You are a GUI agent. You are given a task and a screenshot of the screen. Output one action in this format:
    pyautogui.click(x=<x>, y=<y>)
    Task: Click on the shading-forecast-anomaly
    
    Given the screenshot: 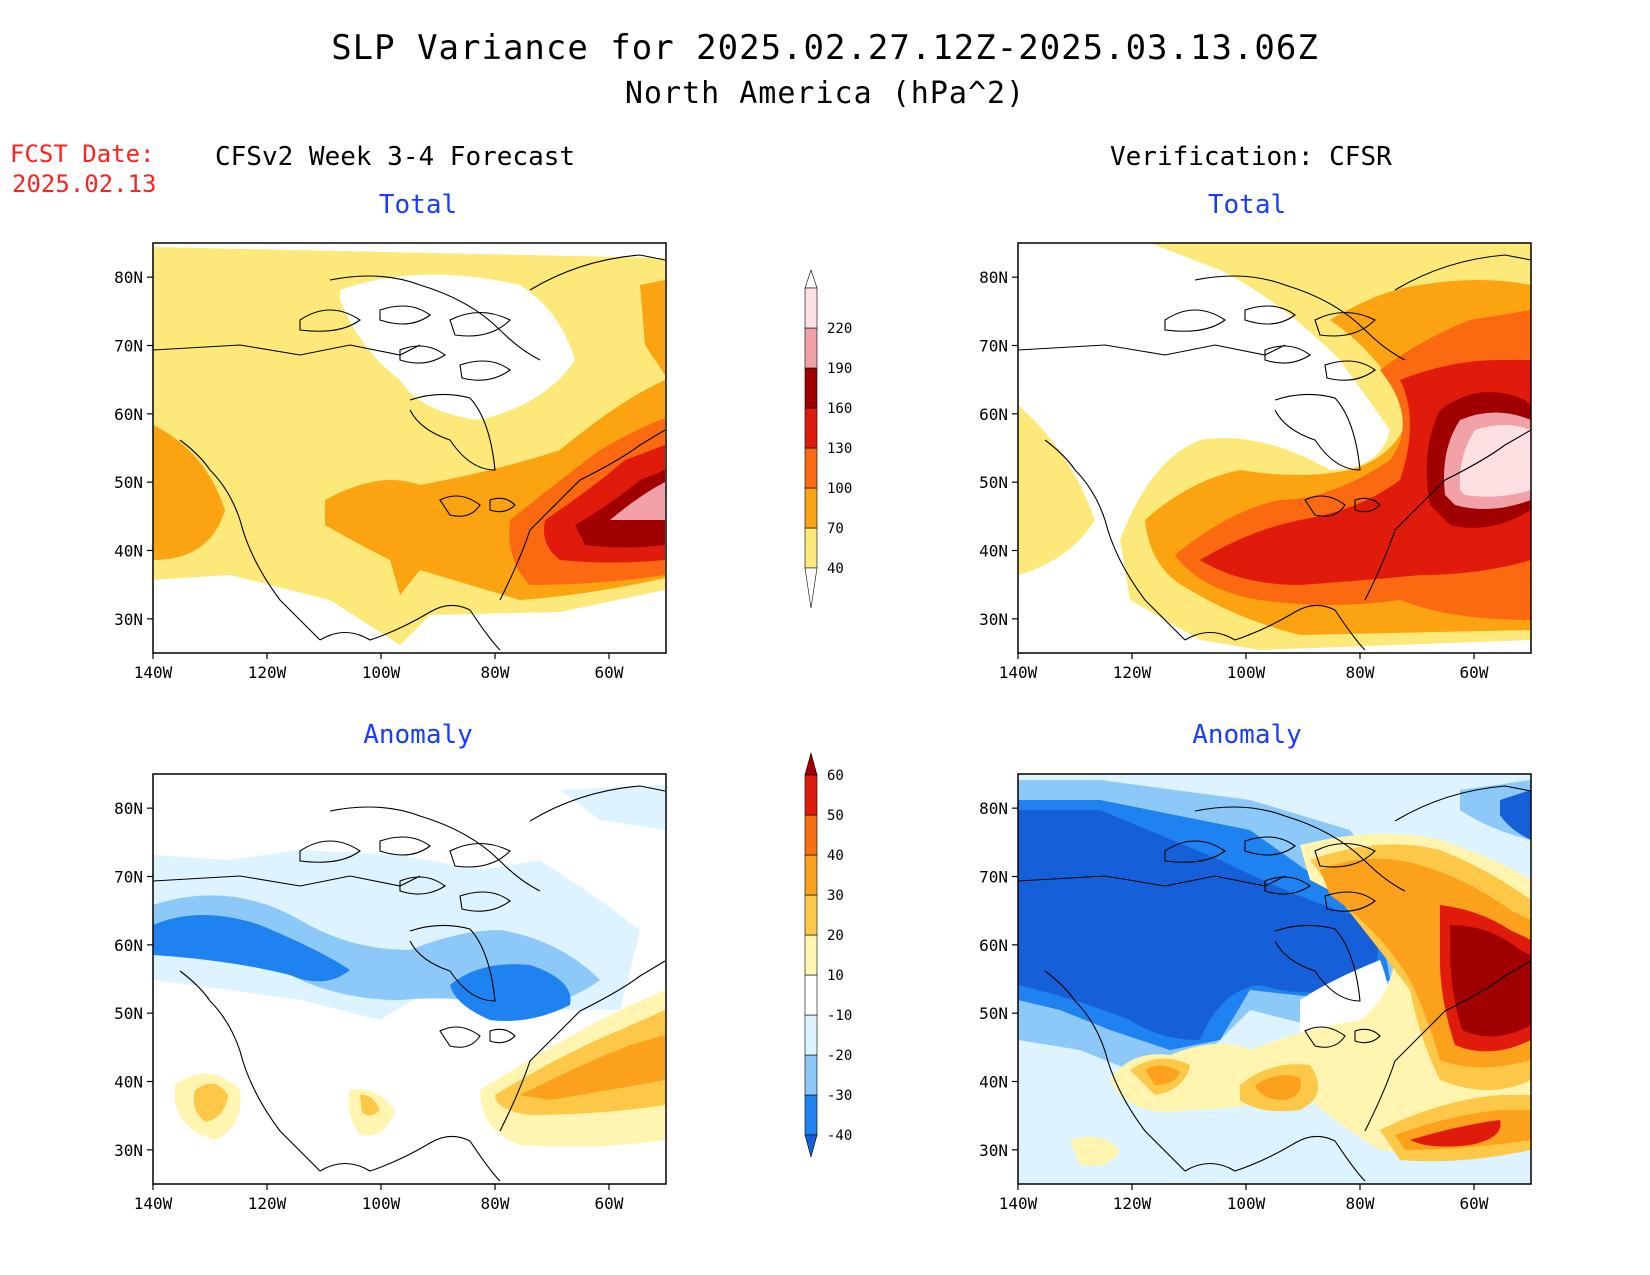 What is the action you would take?
    pyautogui.click(x=409, y=966)
    